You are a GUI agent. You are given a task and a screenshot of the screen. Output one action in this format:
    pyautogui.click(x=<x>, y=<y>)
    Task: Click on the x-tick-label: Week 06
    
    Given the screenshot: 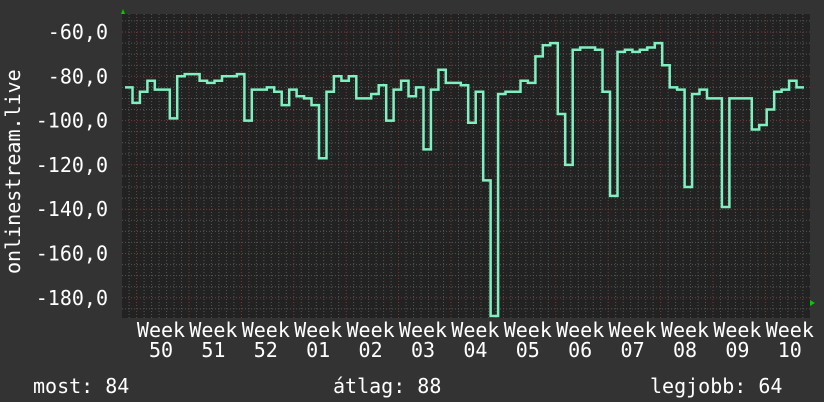 What is the action you would take?
    pyautogui.click(x=580, y=340)
    